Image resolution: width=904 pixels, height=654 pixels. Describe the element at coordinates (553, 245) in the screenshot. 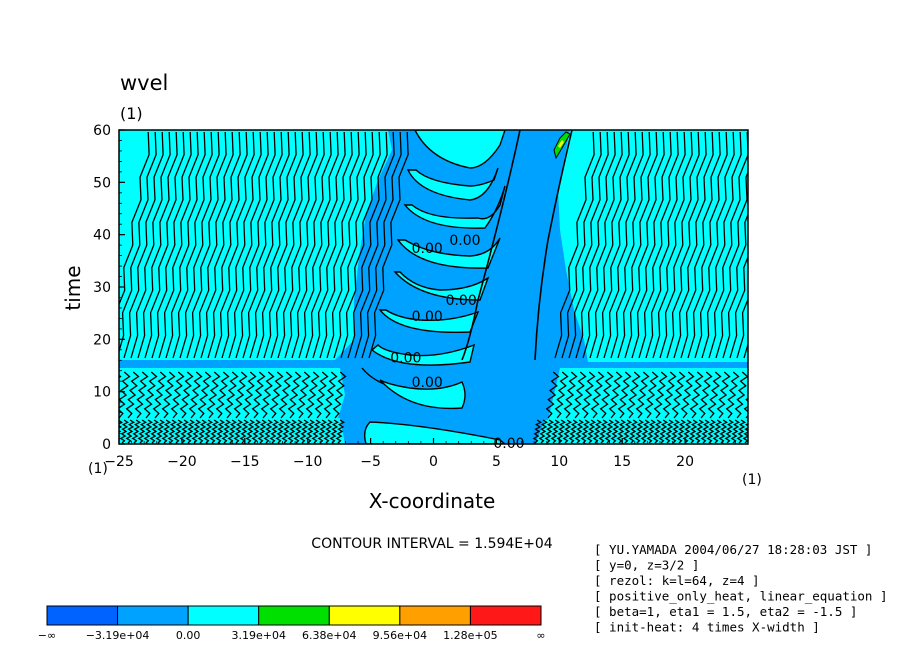

I see `v-right-edge` at that location.